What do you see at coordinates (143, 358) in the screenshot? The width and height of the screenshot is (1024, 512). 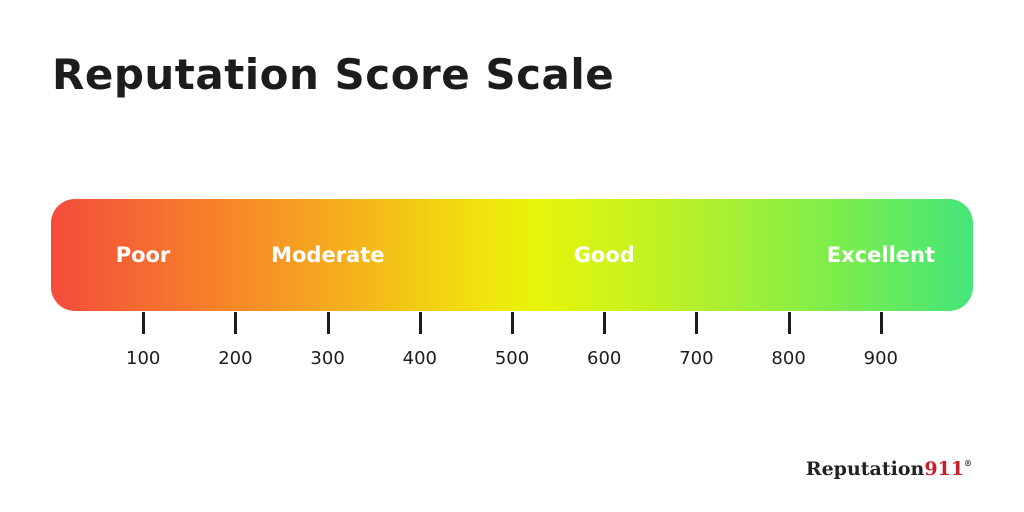 I see `tick-label-100: 100` at bounding box center [143, 358].